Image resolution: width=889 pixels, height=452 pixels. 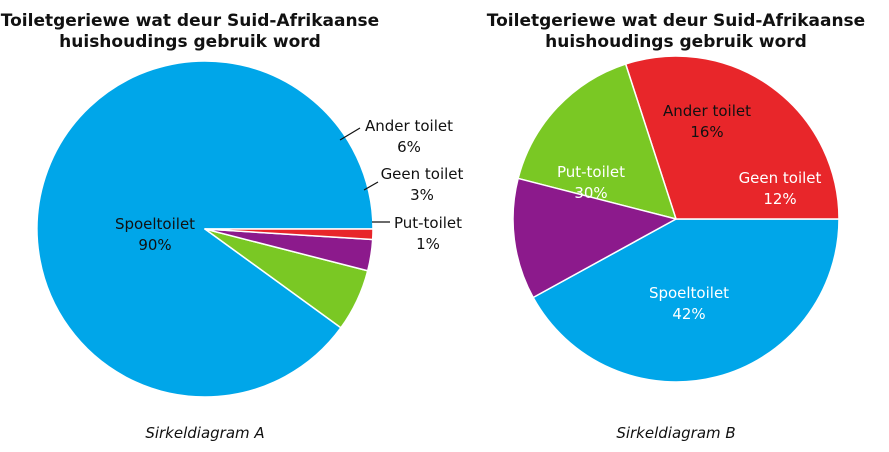 What do you see at coordinates (428, 244) in the screenshot?
I see `chart-a-value-put-toilet: 1%` at bounding box center [428, 244].